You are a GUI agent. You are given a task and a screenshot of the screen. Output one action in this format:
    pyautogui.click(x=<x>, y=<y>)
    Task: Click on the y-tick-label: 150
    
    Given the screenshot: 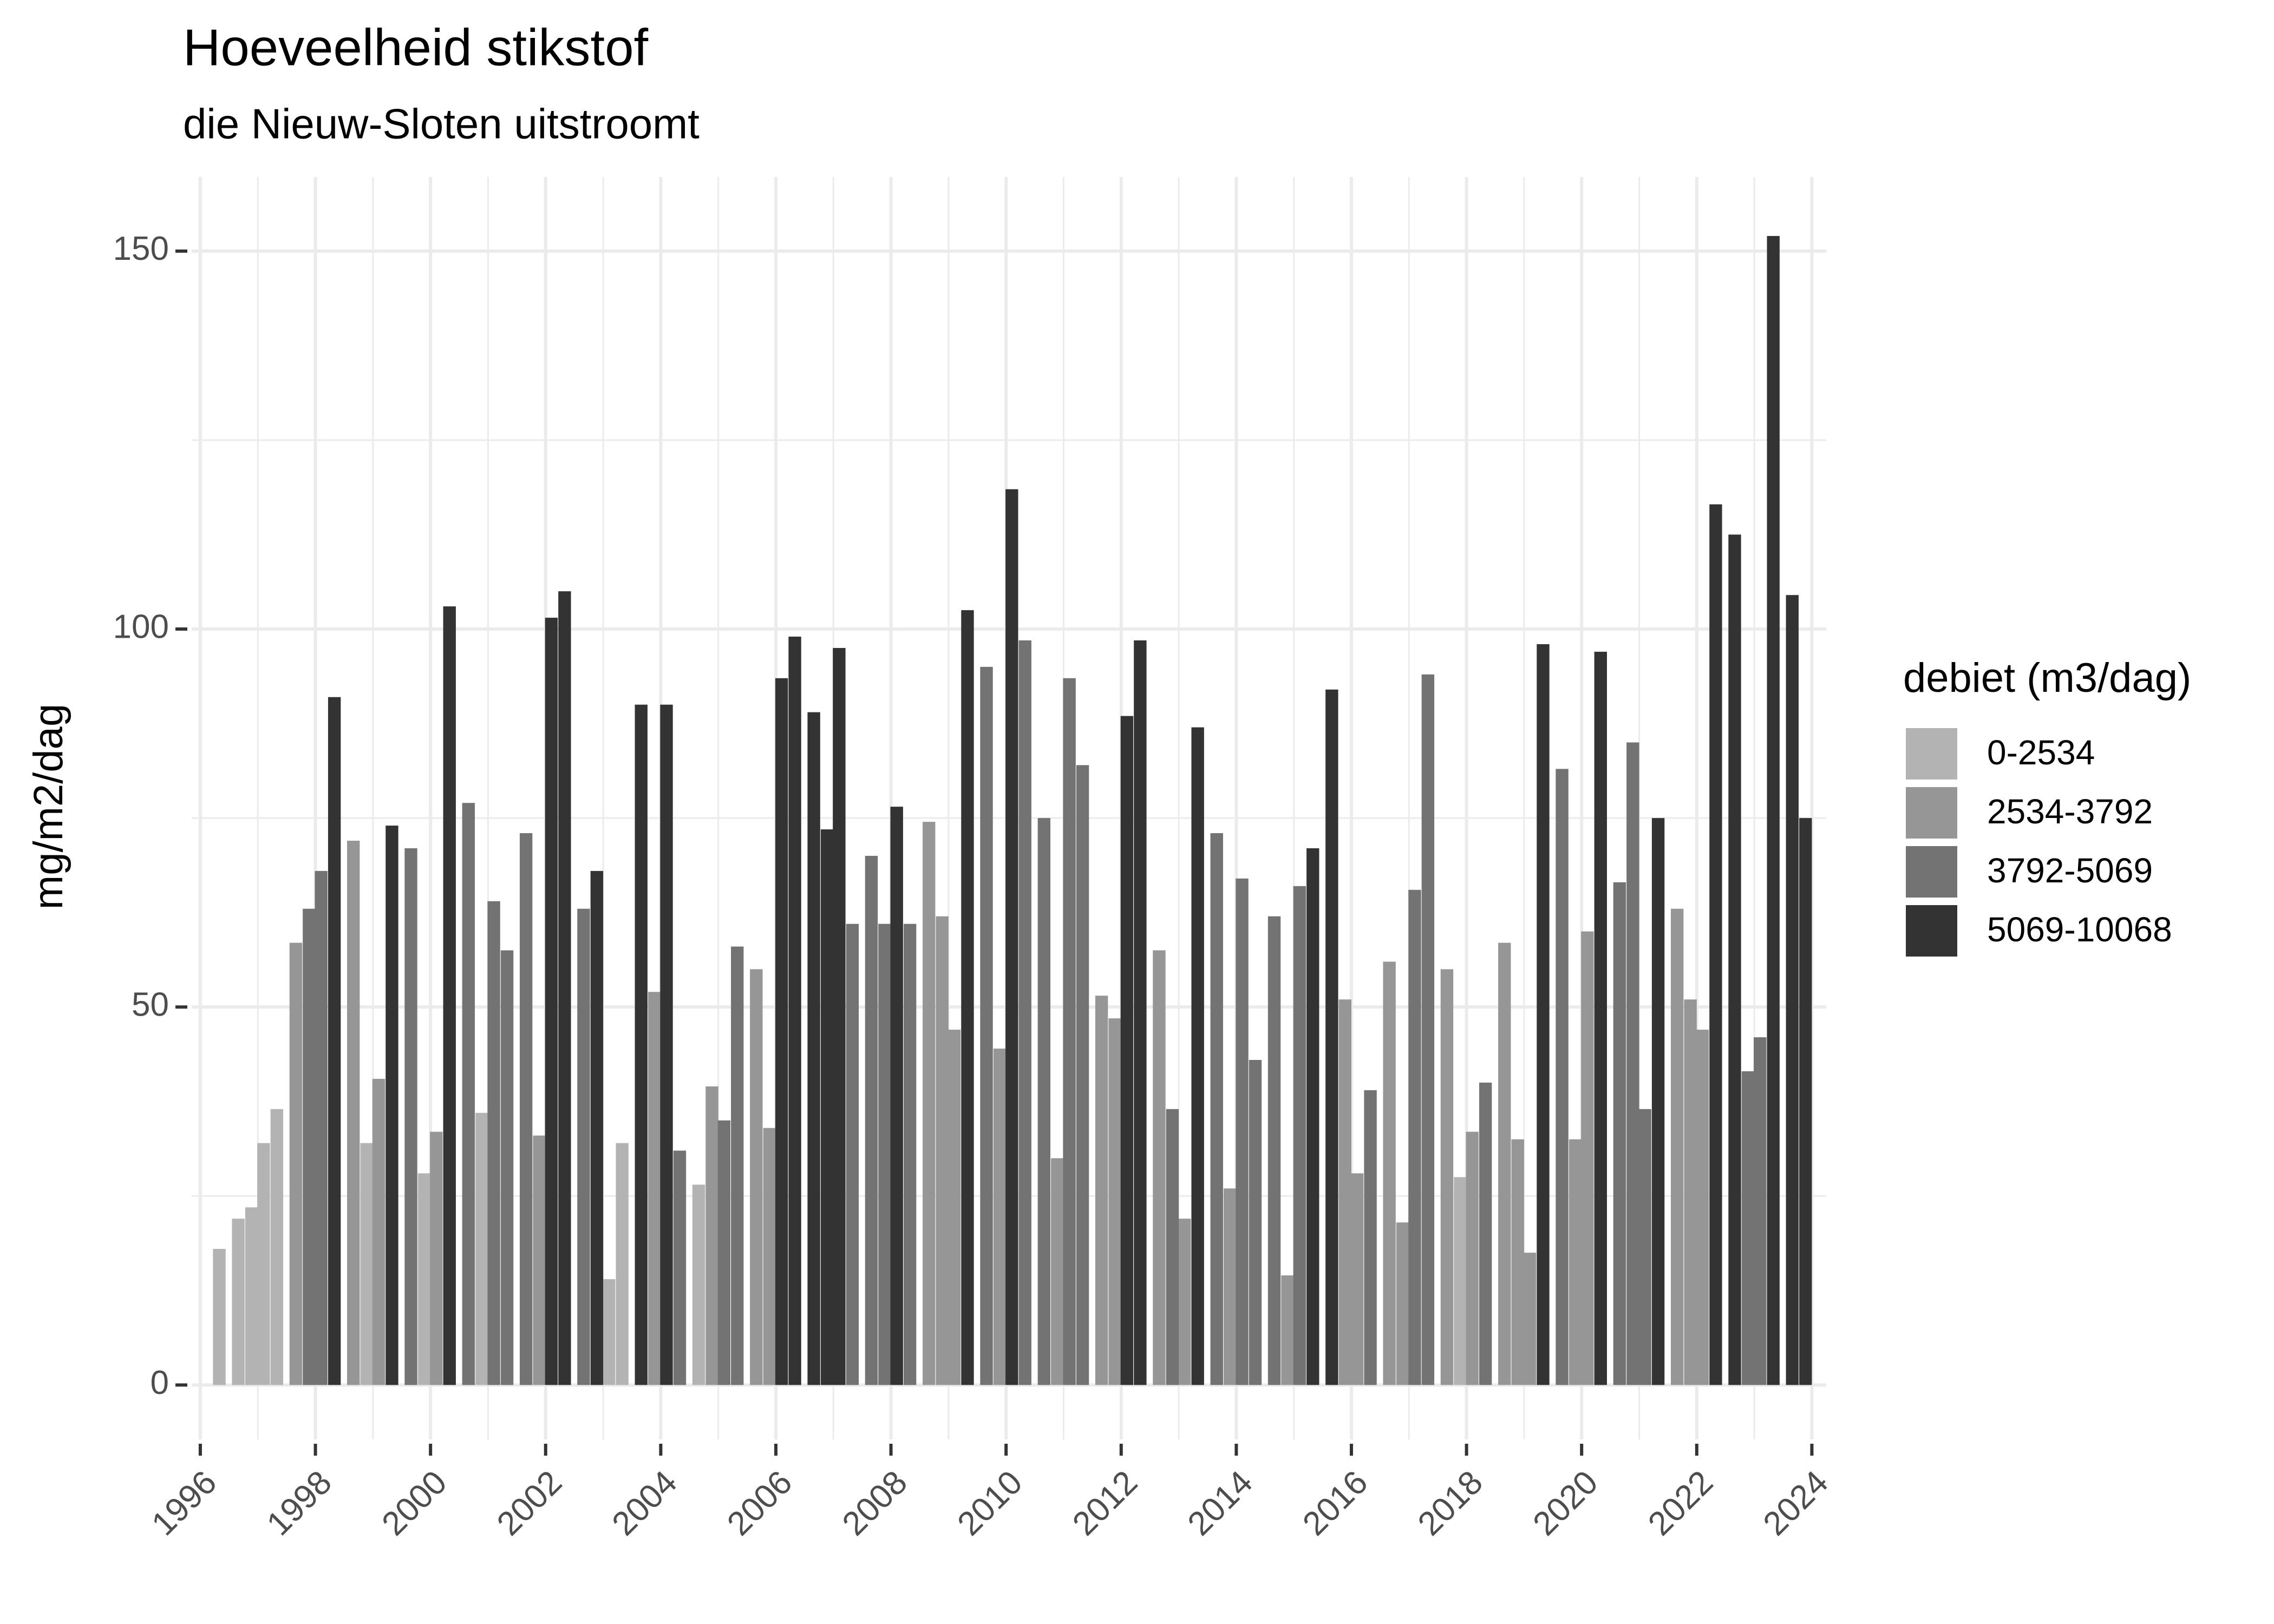 What is the action you would take?
    pyautogui.click(x=141, y=248)
    